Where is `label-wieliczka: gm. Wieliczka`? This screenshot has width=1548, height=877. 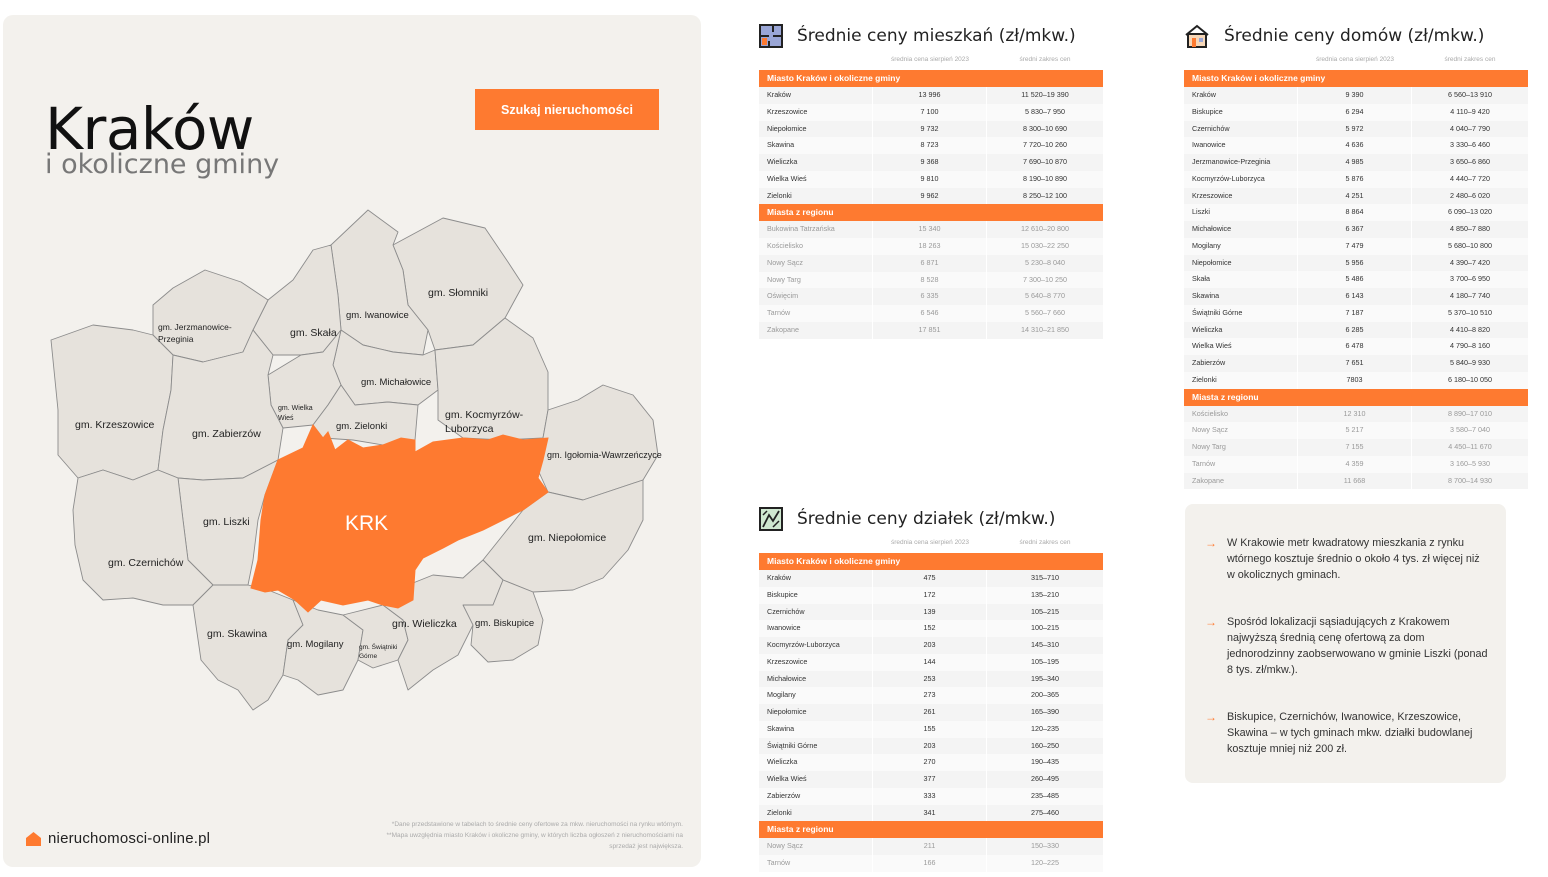
label-wieliczka: gm. Wieliczka is located at coordinates (424, 624).